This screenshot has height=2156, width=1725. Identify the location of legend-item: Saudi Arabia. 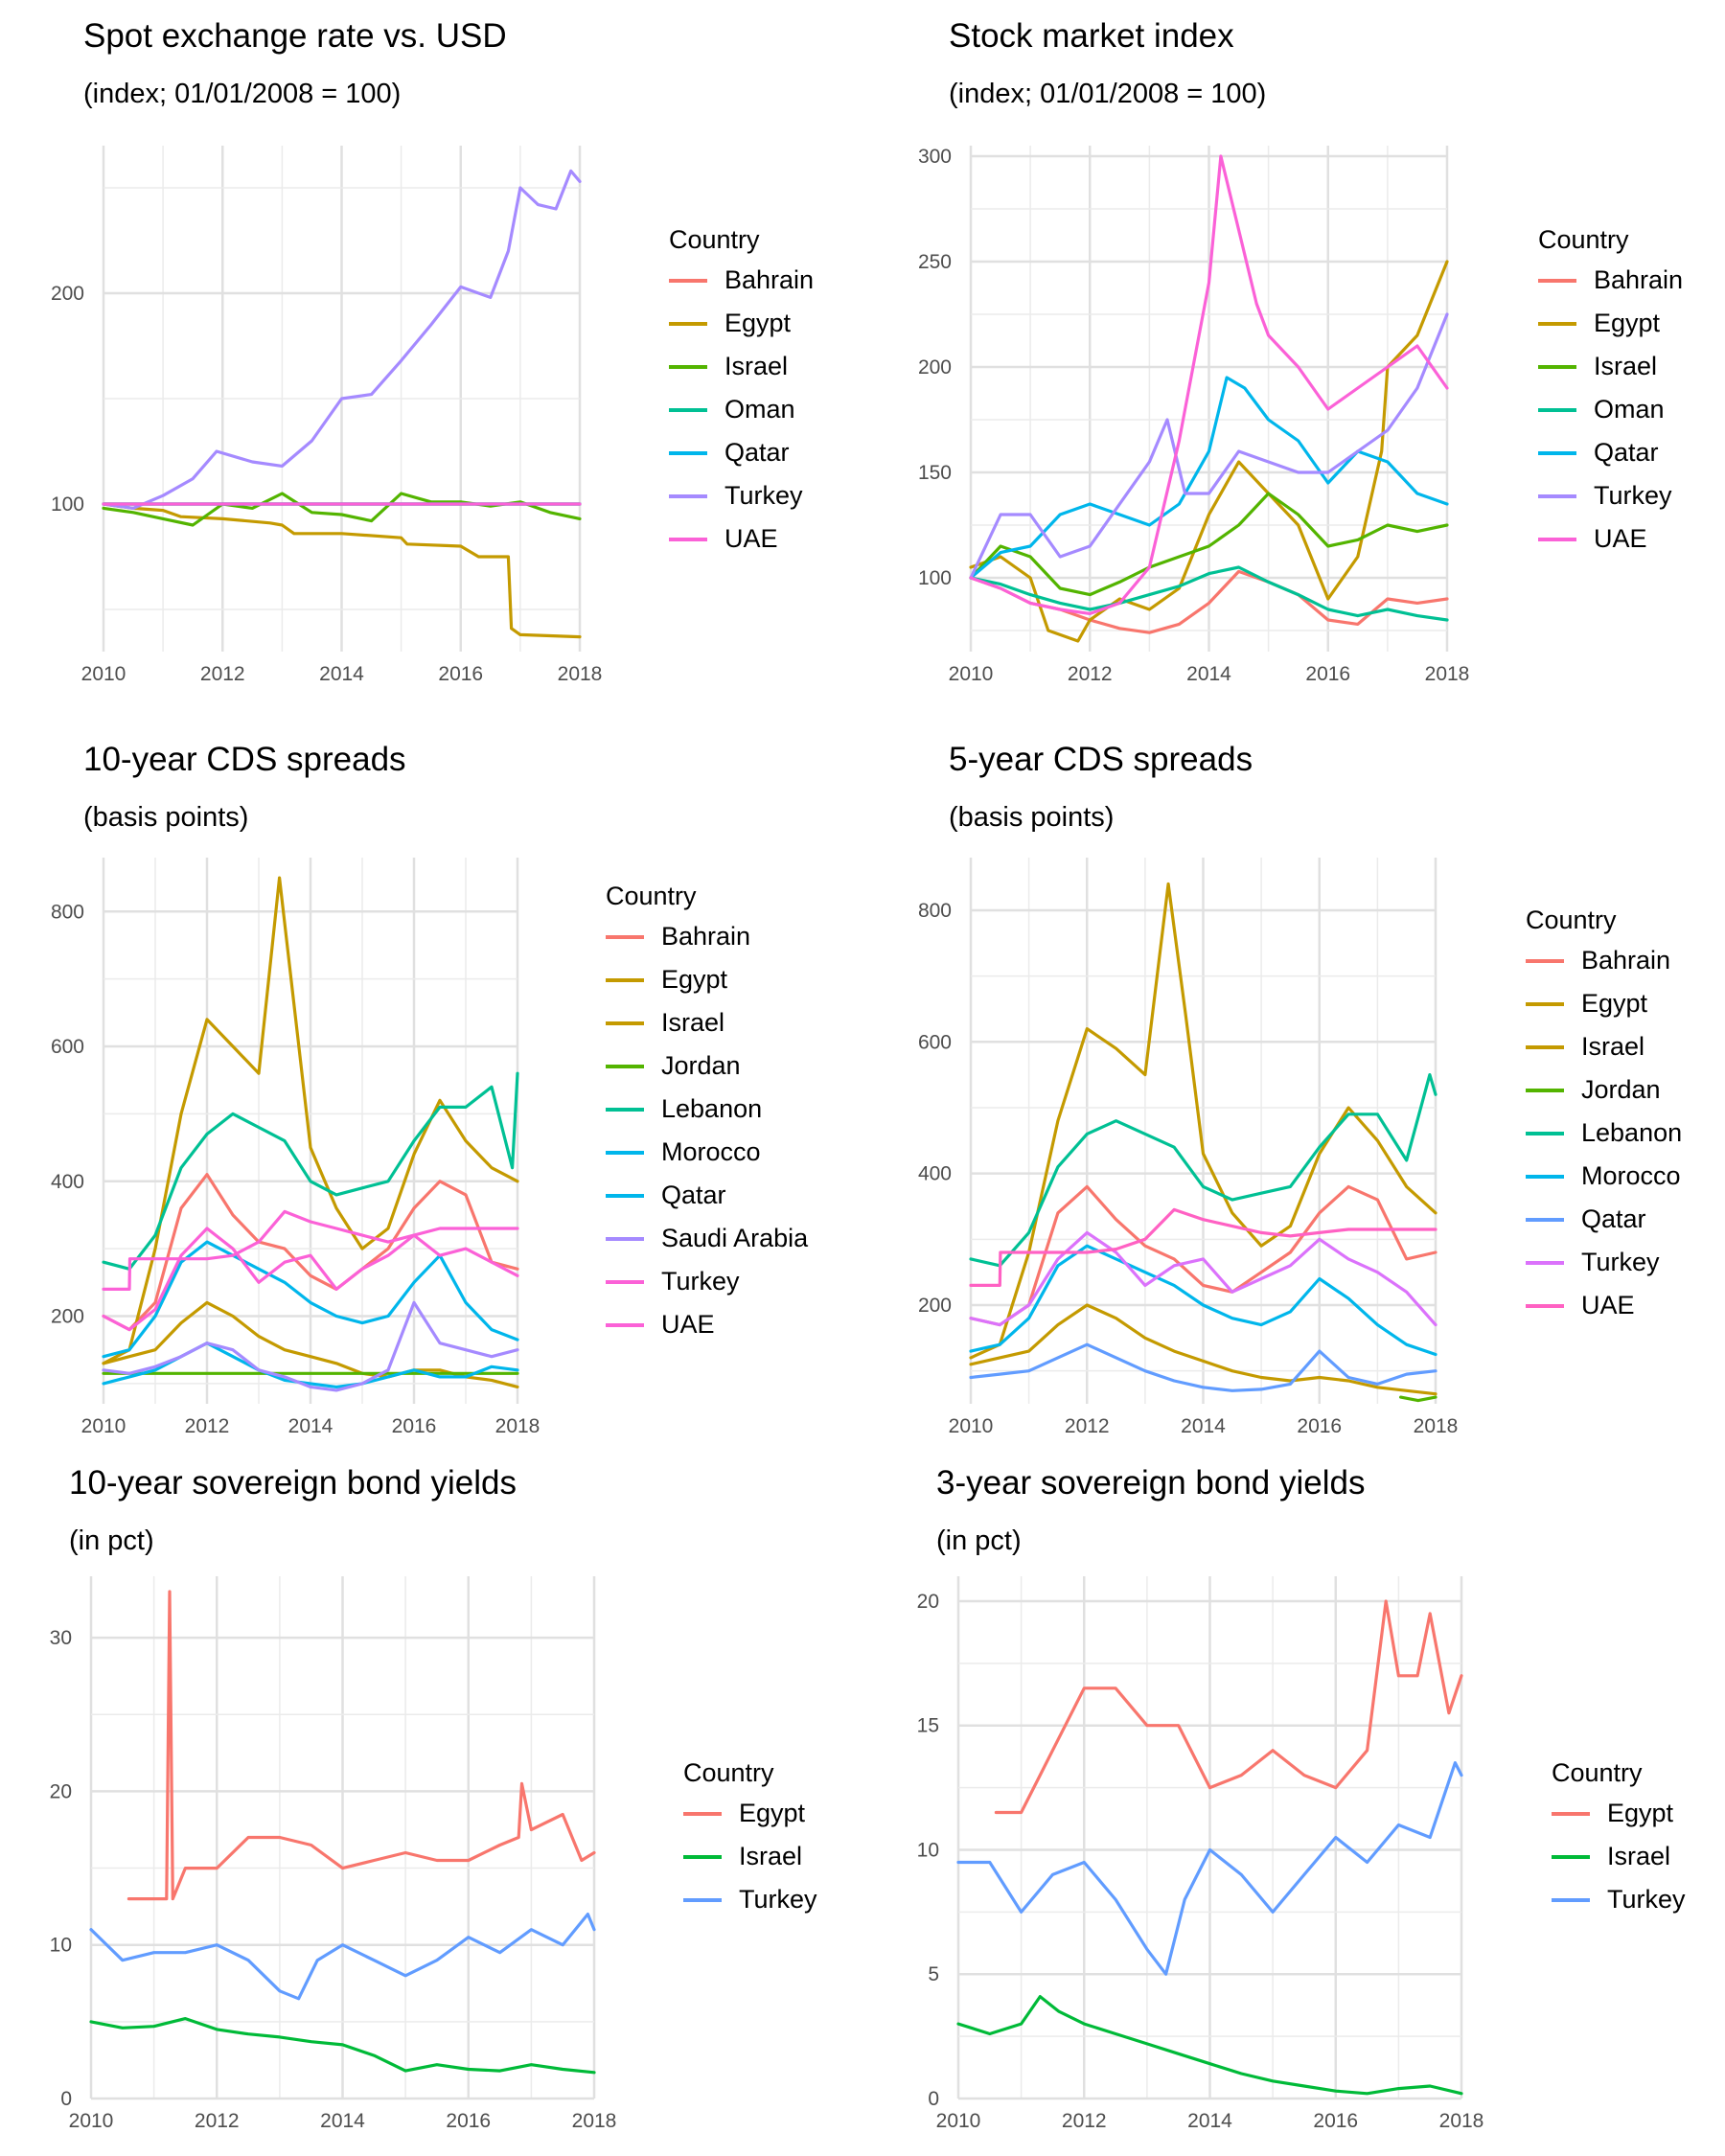
(707, 1238).